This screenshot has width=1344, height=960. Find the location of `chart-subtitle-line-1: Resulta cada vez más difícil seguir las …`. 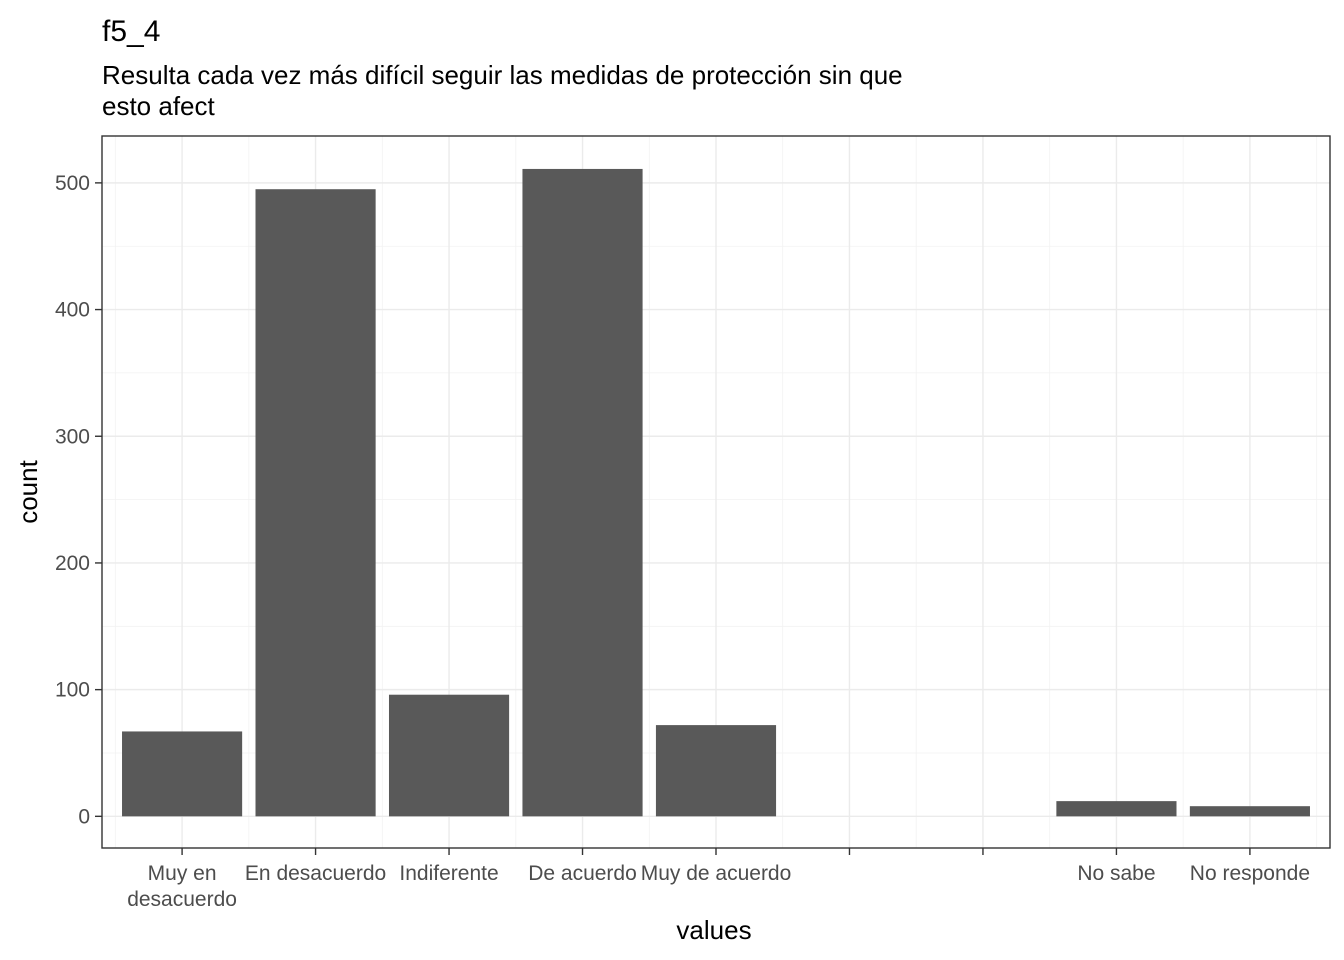

chart-subtitle-line-1: Resulta cada vez más difícil seguir las … is located at coordinates (502, 75).